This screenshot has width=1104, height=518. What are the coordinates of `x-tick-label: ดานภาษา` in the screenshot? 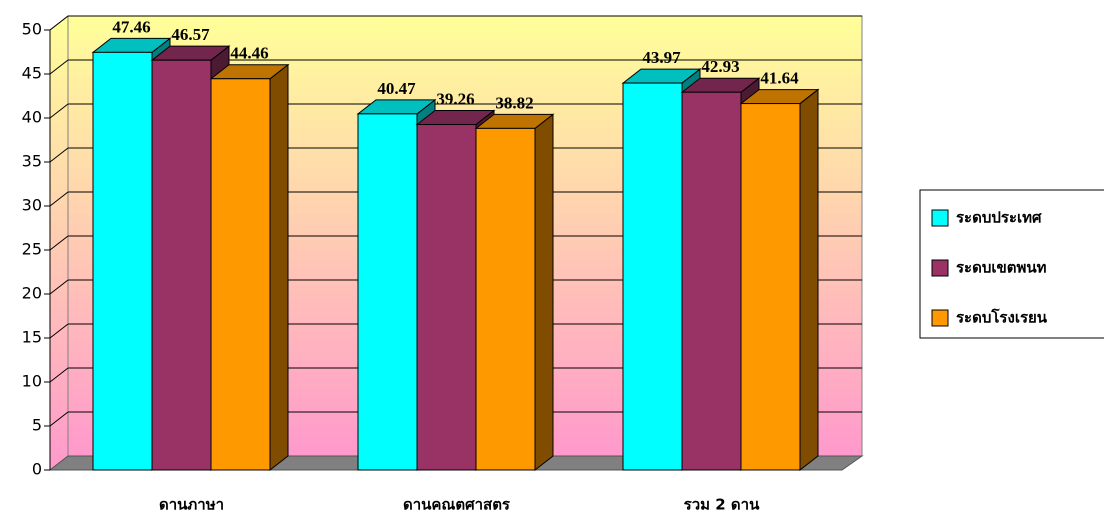 It's located at (191, 505).